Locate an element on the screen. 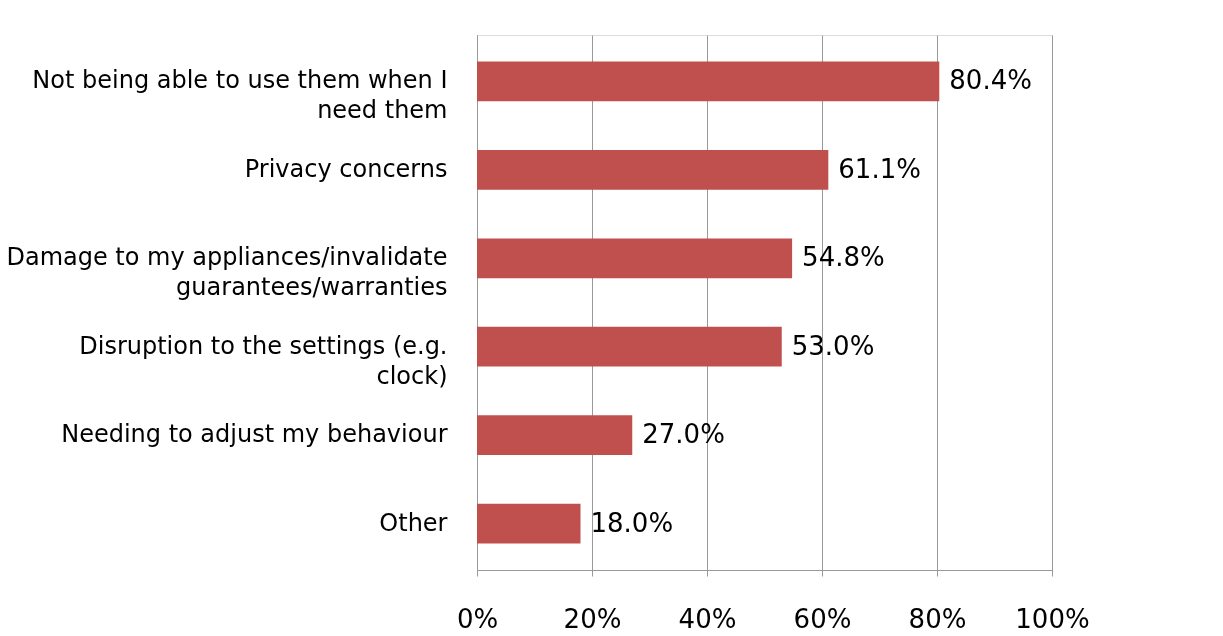  y-tick-label: Needing to adjust my behaviour is located at coordinates (254, 434).